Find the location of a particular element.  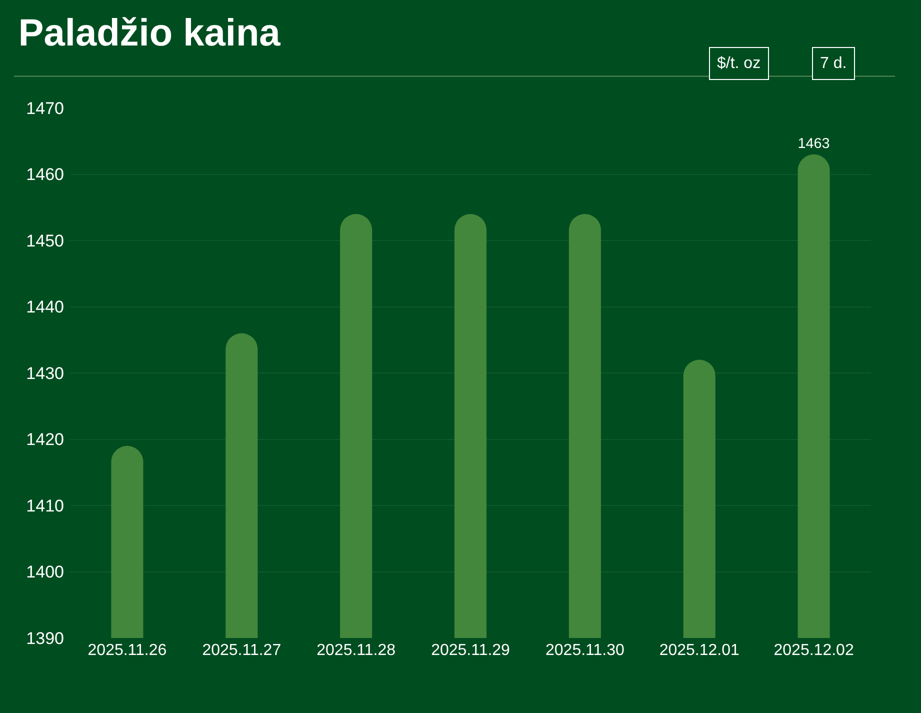

chart-title: Paladžio kaina is located at coordinates (150, 33).